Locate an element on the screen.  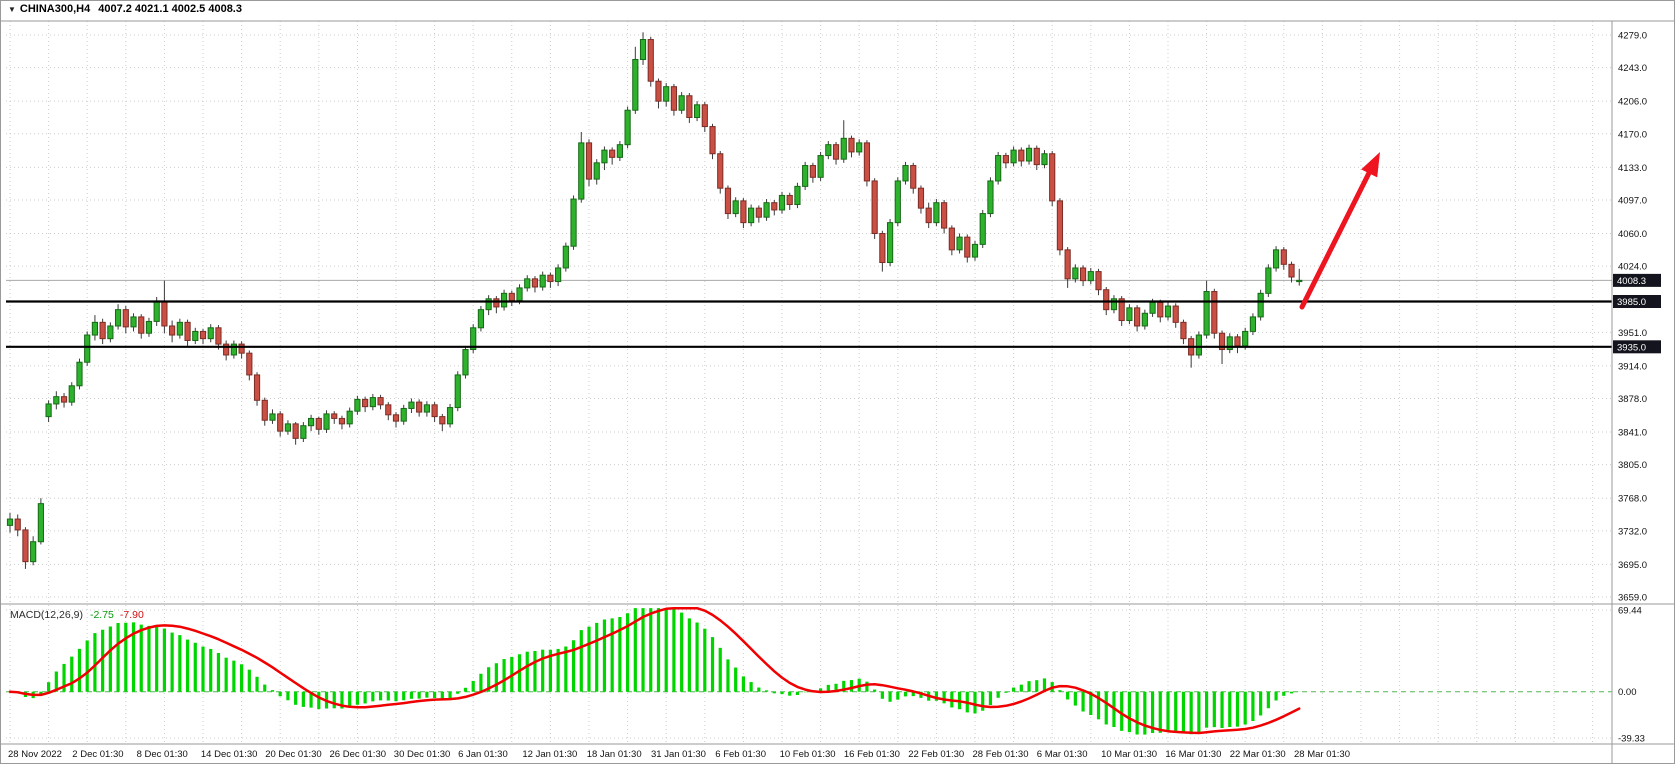
svg-text: 3914.0 is located at coordinates (1632, 366).